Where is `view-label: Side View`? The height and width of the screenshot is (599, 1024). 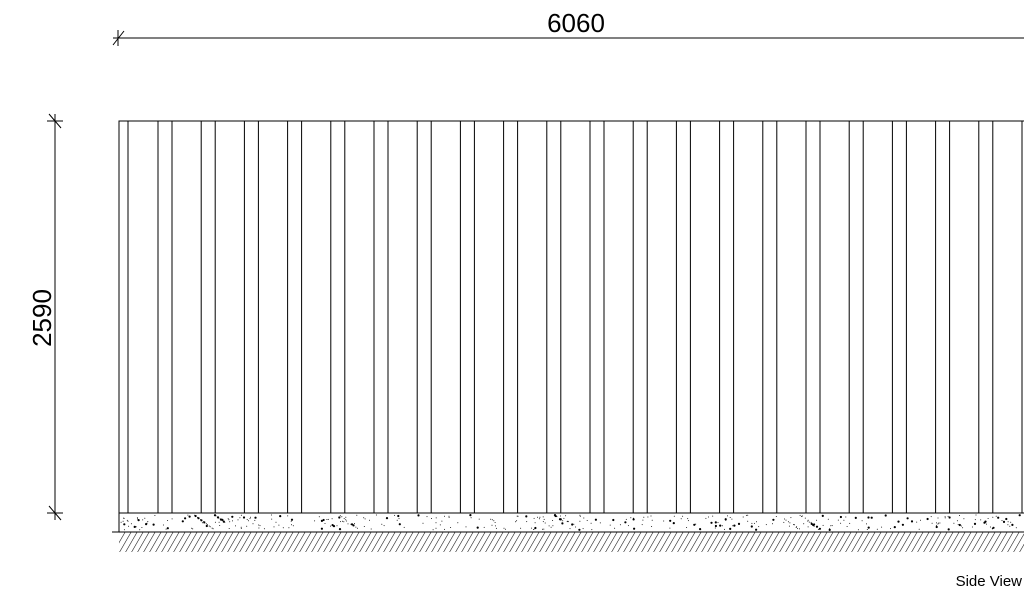 view-label: Side View is located at coordinates (989, 581).